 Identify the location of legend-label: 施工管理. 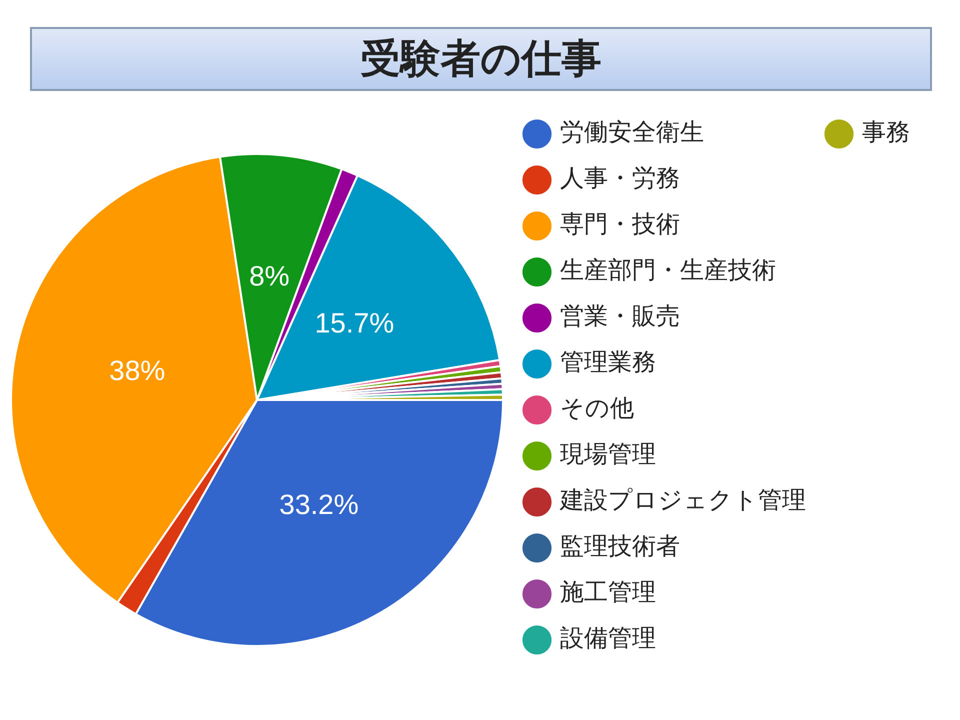
(608, 592).